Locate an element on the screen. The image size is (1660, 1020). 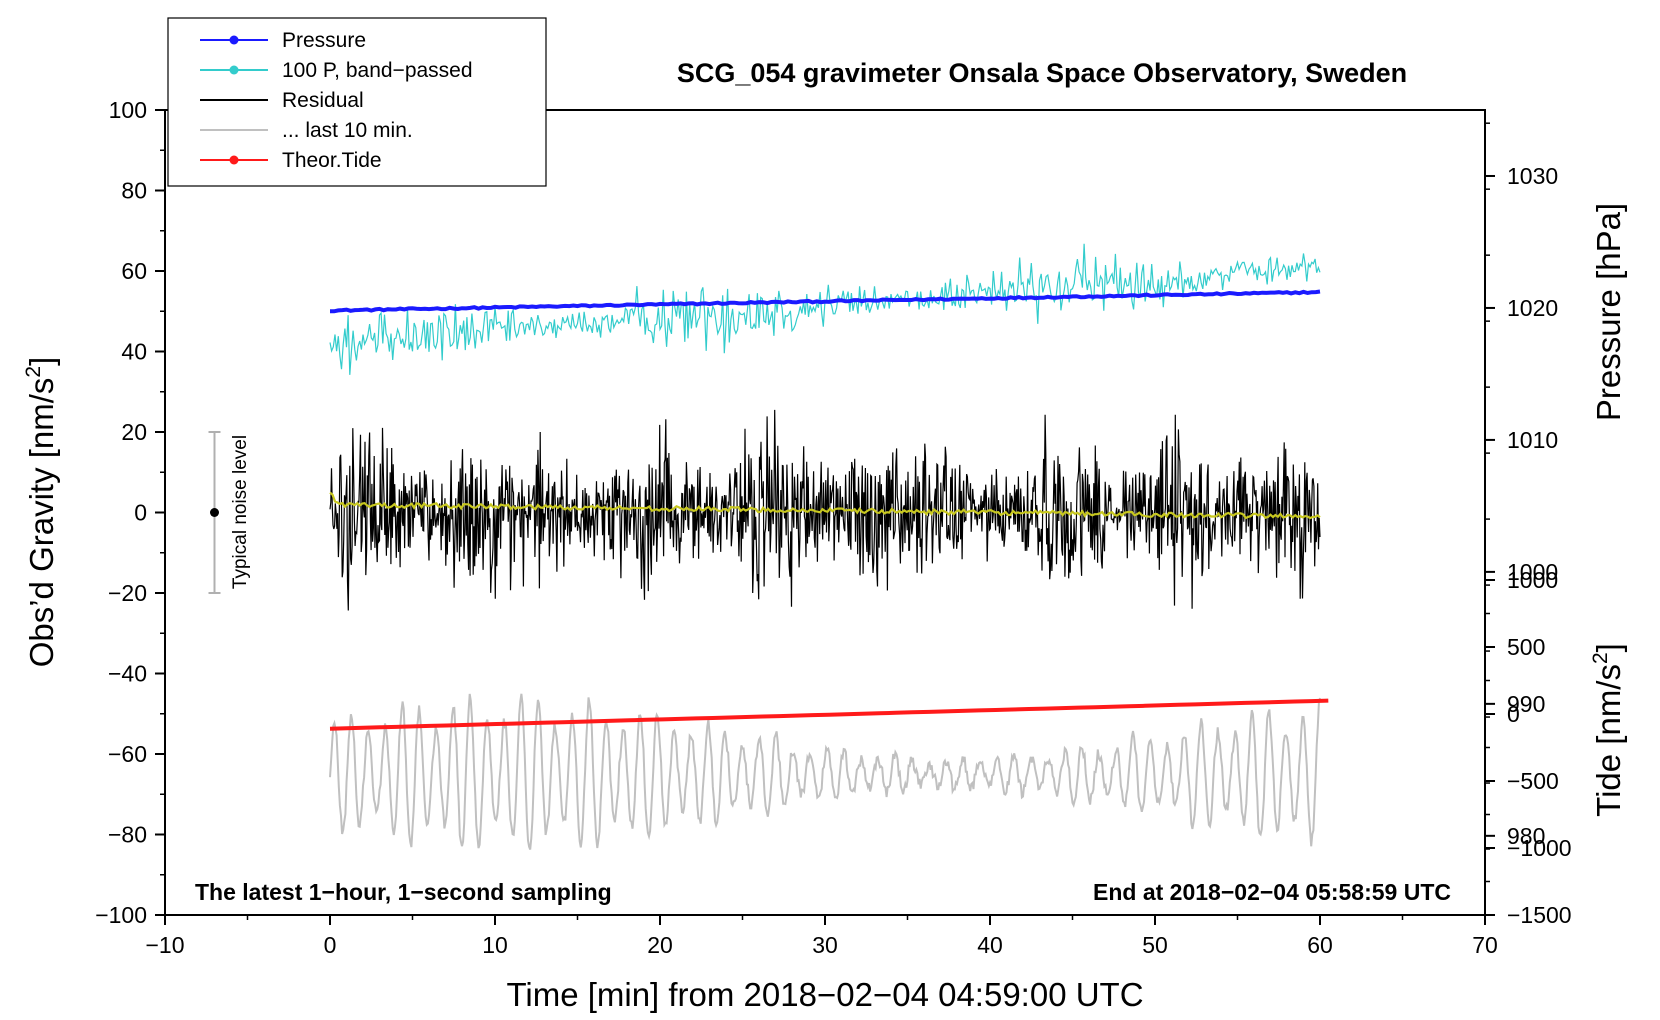
y-axis-title: Obs’d Gravity [nm/s2] is located at coordinates (41, 512).